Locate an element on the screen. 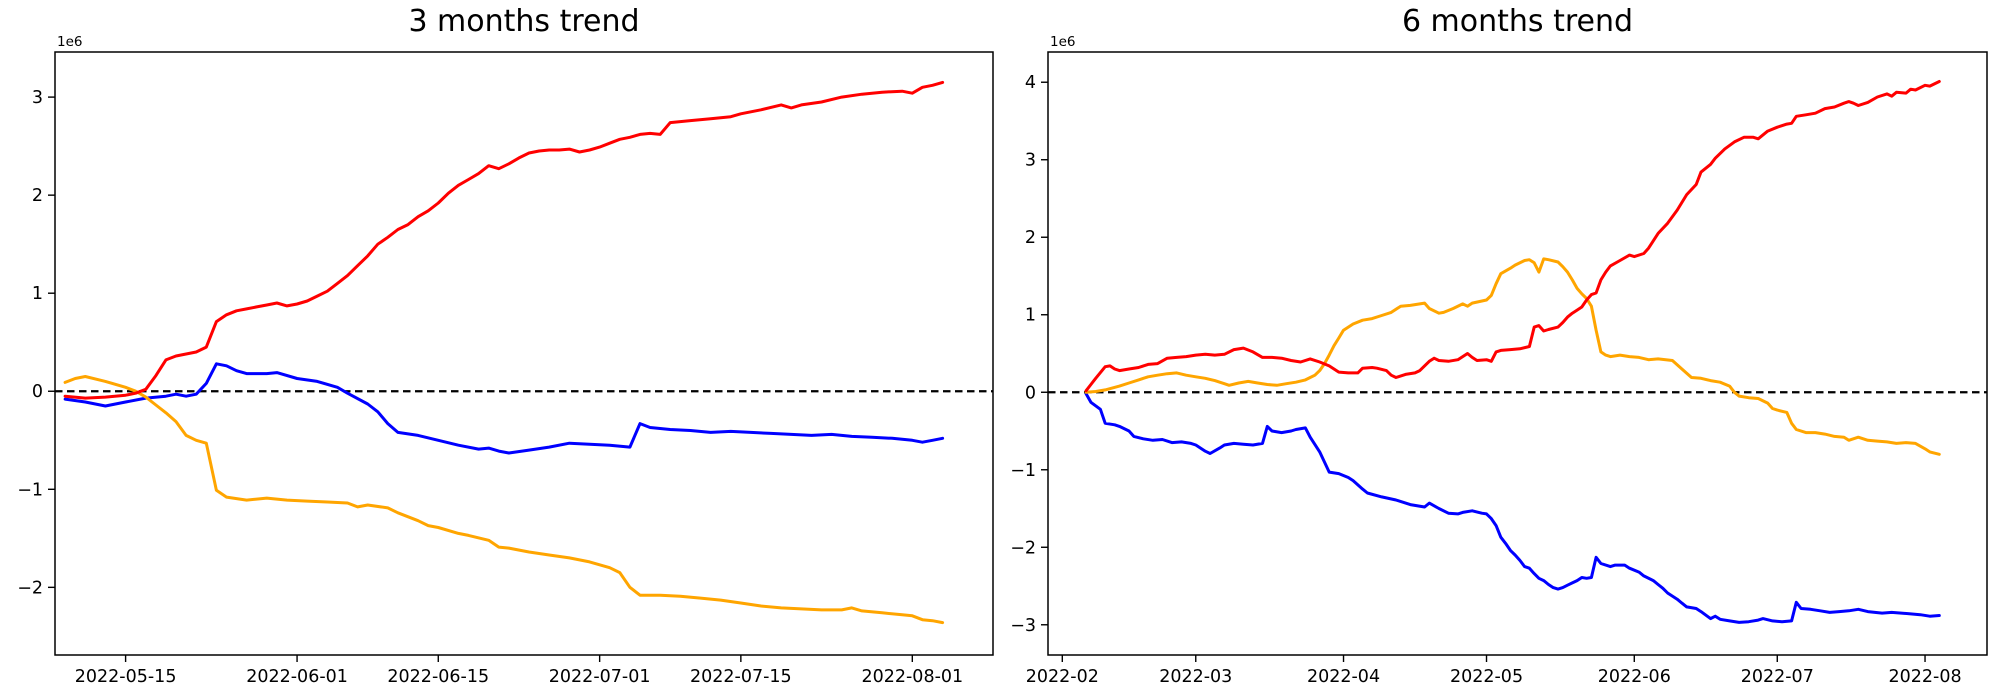 Image resolution: width=2000 pixels, height=700 pixels. x-tick-label: 2022-07 is located at coordinates (1777, 677).